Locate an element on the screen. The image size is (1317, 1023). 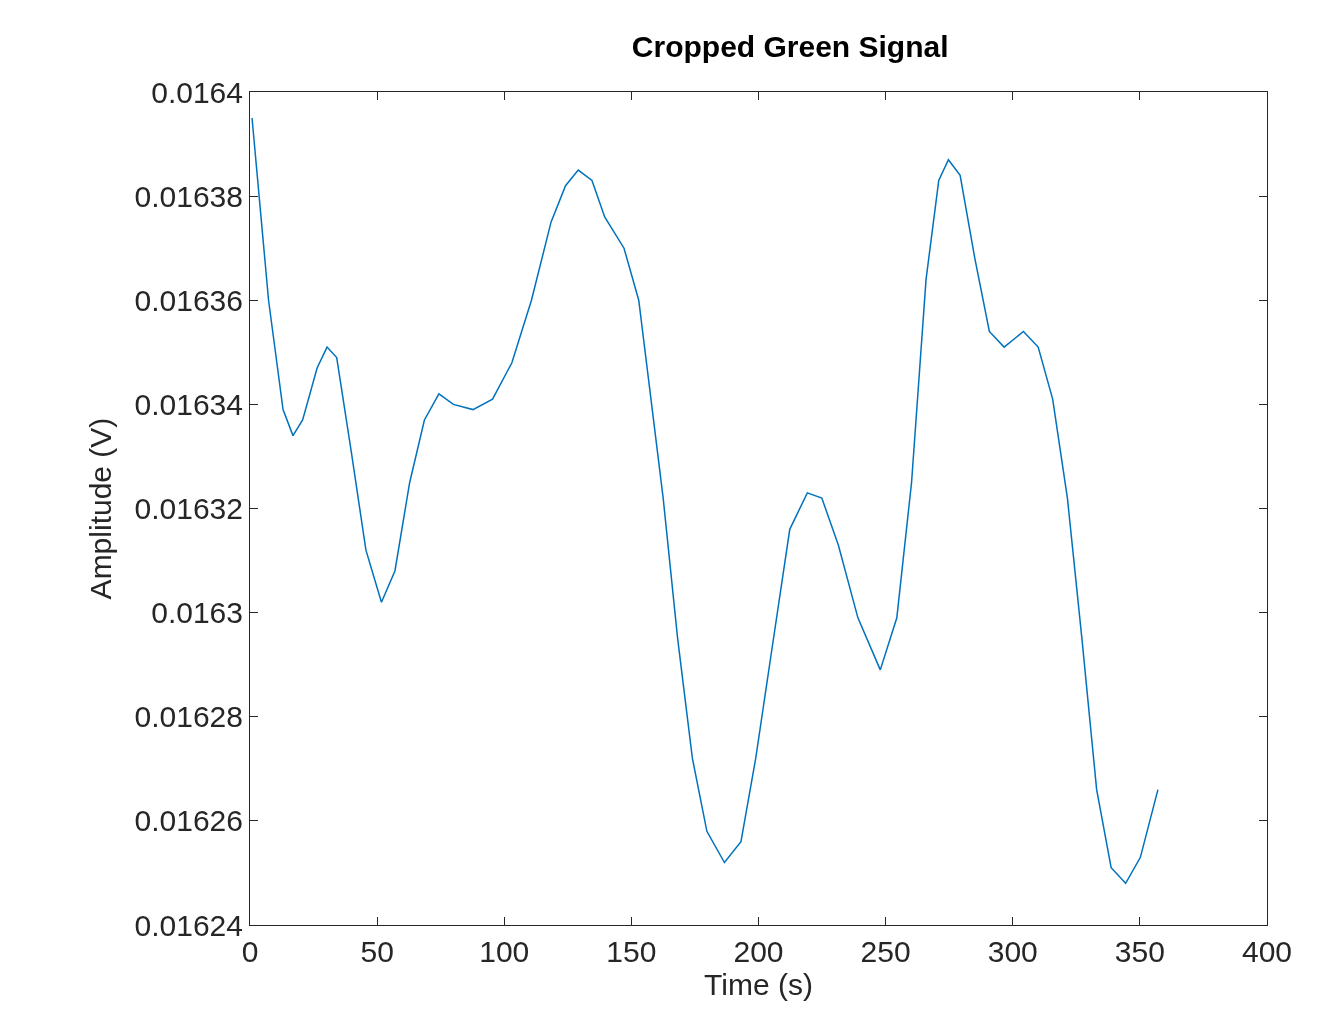
x-tick-label: 200 is located at coordinates (758, 951).